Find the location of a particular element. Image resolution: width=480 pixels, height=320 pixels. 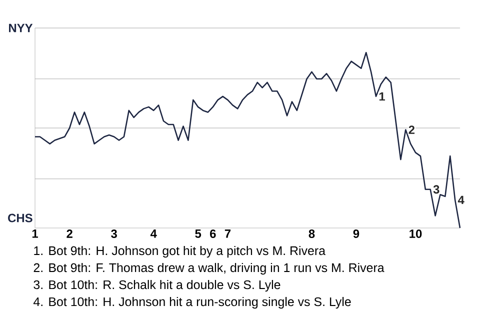

text: CHS is located at coordinates (20, 218).